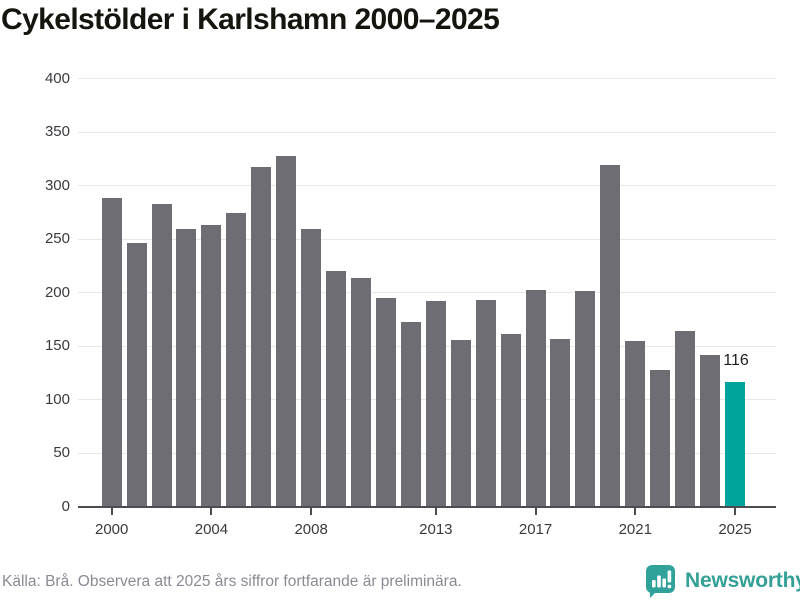  What do you see at coordinates (585, 399) in the screenshot?
I see `bar-2019` at bounding box center [585, 399].